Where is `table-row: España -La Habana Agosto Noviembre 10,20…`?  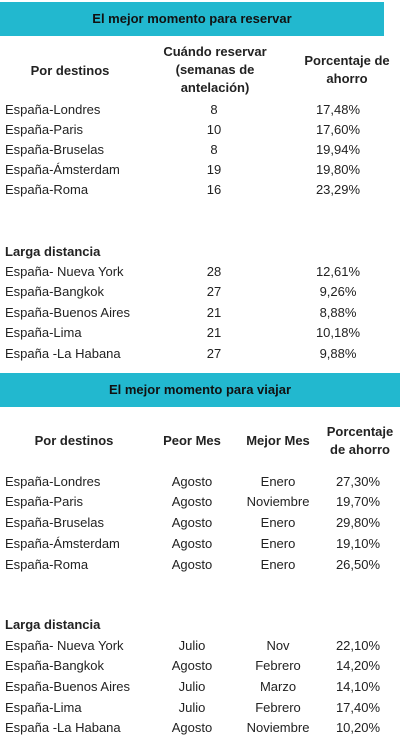 table-row: España -La Habana Agosto Noviembre 10,20… is located at coordinates (207, 728).